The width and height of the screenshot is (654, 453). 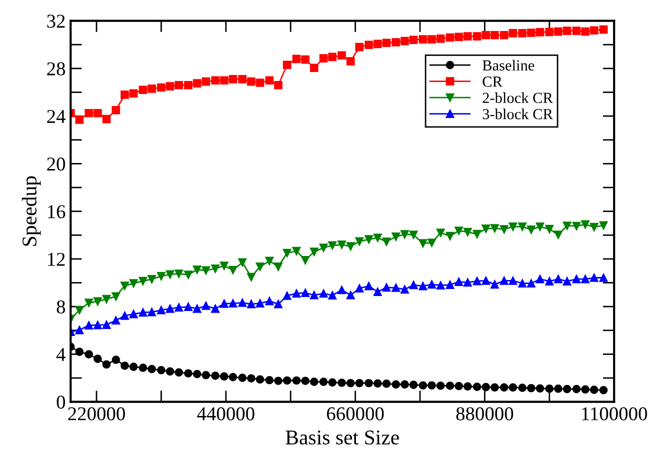 What do you see at coordinates (96, 413) in the screenshot?
I see `x-tick-label: 220000` at bounding box center [96, 413].